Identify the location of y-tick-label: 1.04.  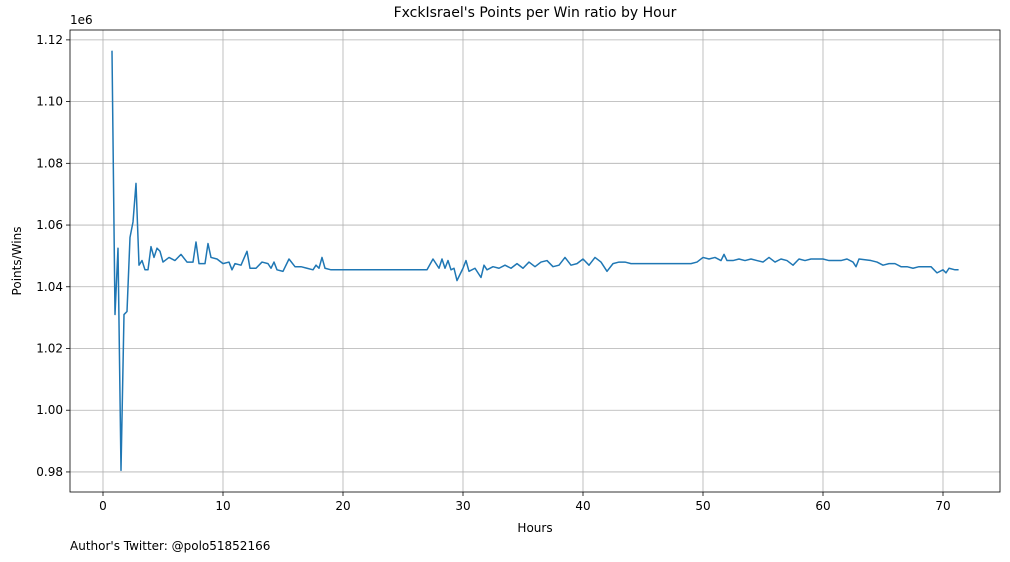
(49, 287).